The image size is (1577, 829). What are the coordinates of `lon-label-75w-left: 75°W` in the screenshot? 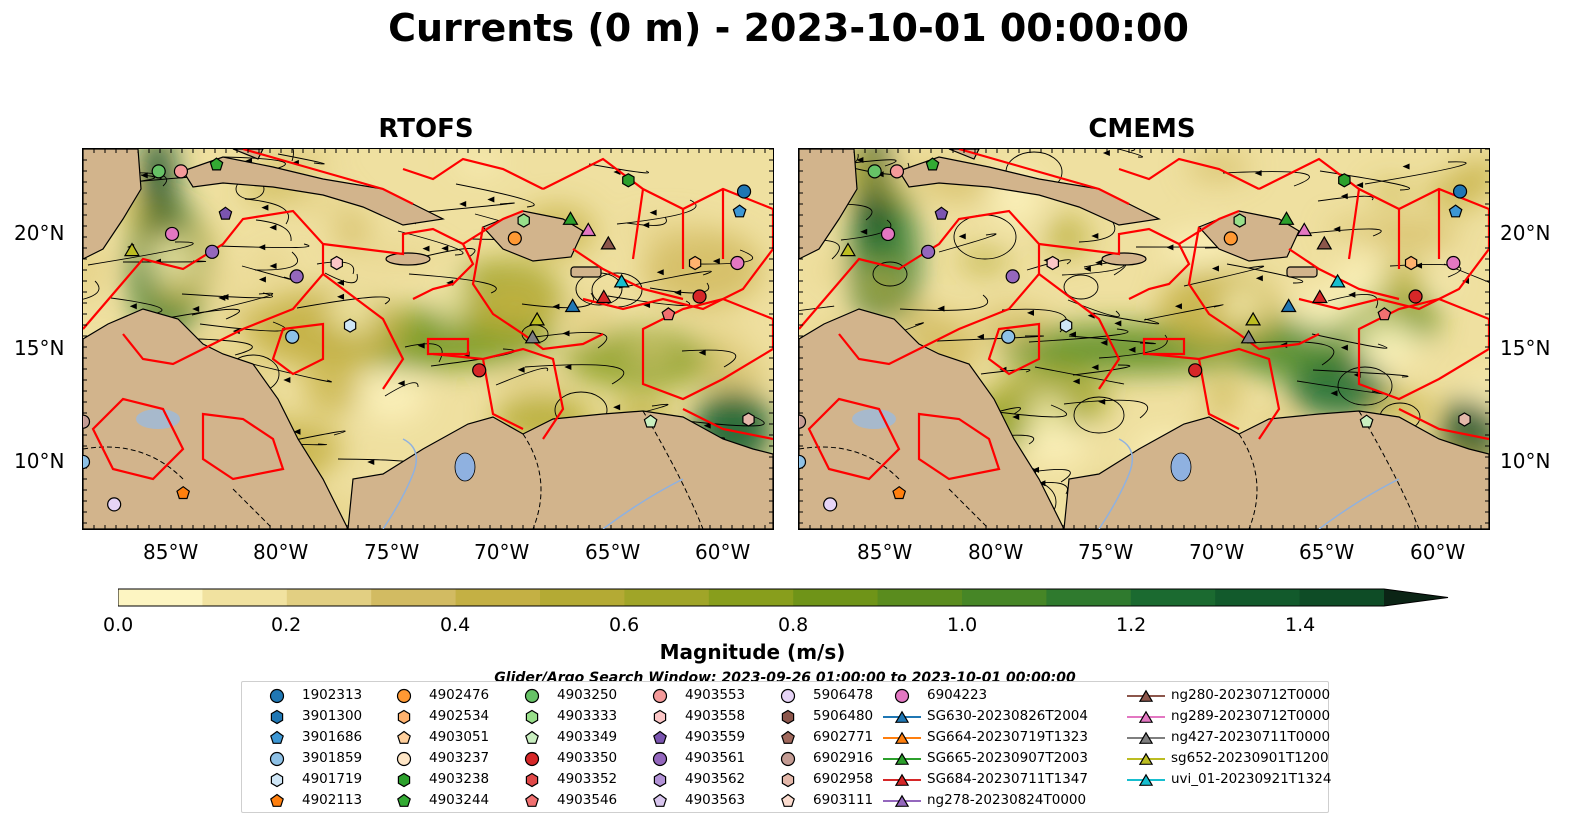 It's located at (392, 552).